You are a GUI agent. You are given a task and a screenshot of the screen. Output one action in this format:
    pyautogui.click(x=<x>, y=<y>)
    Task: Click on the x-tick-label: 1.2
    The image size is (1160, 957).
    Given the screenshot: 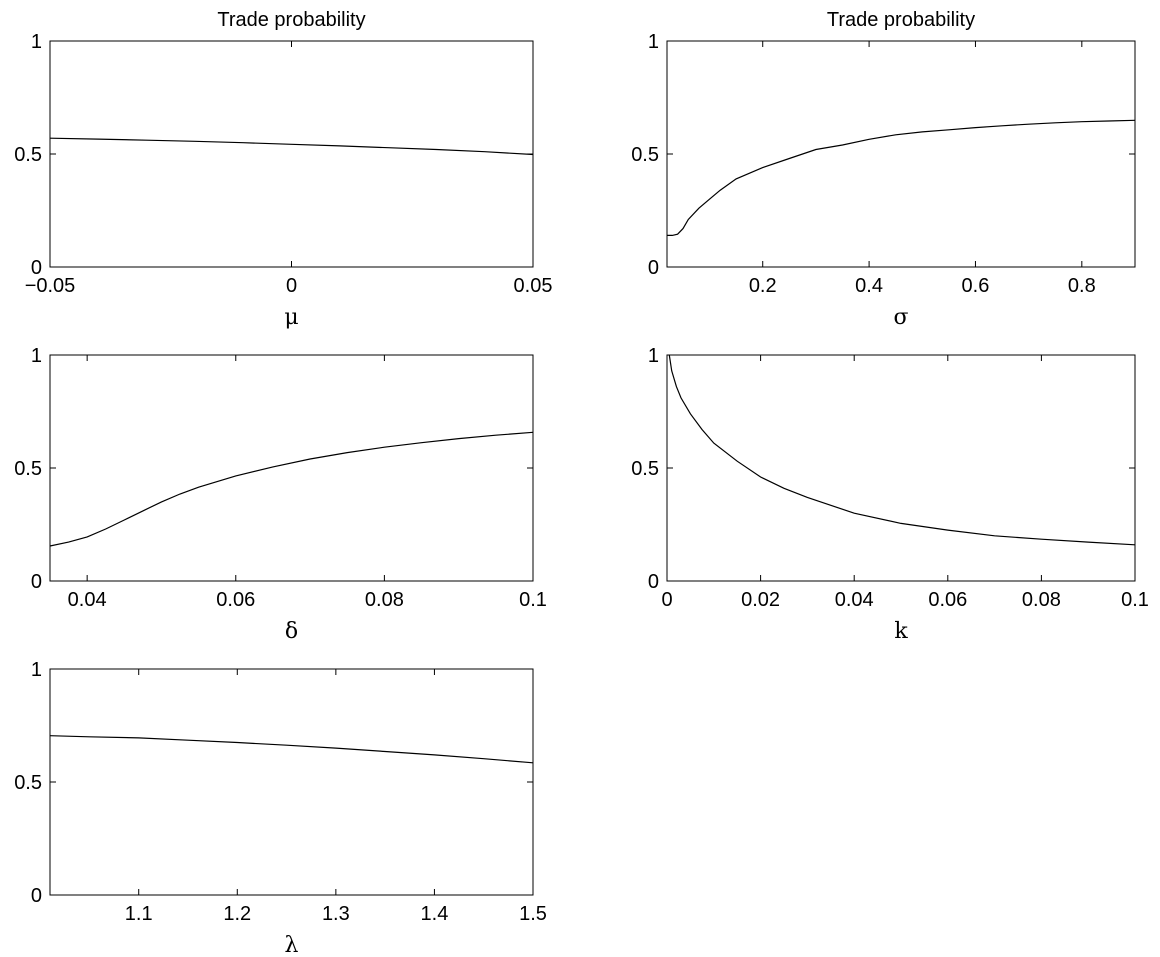 What is the action you would take?
    pyautogui.click(x=237, y=914)
    